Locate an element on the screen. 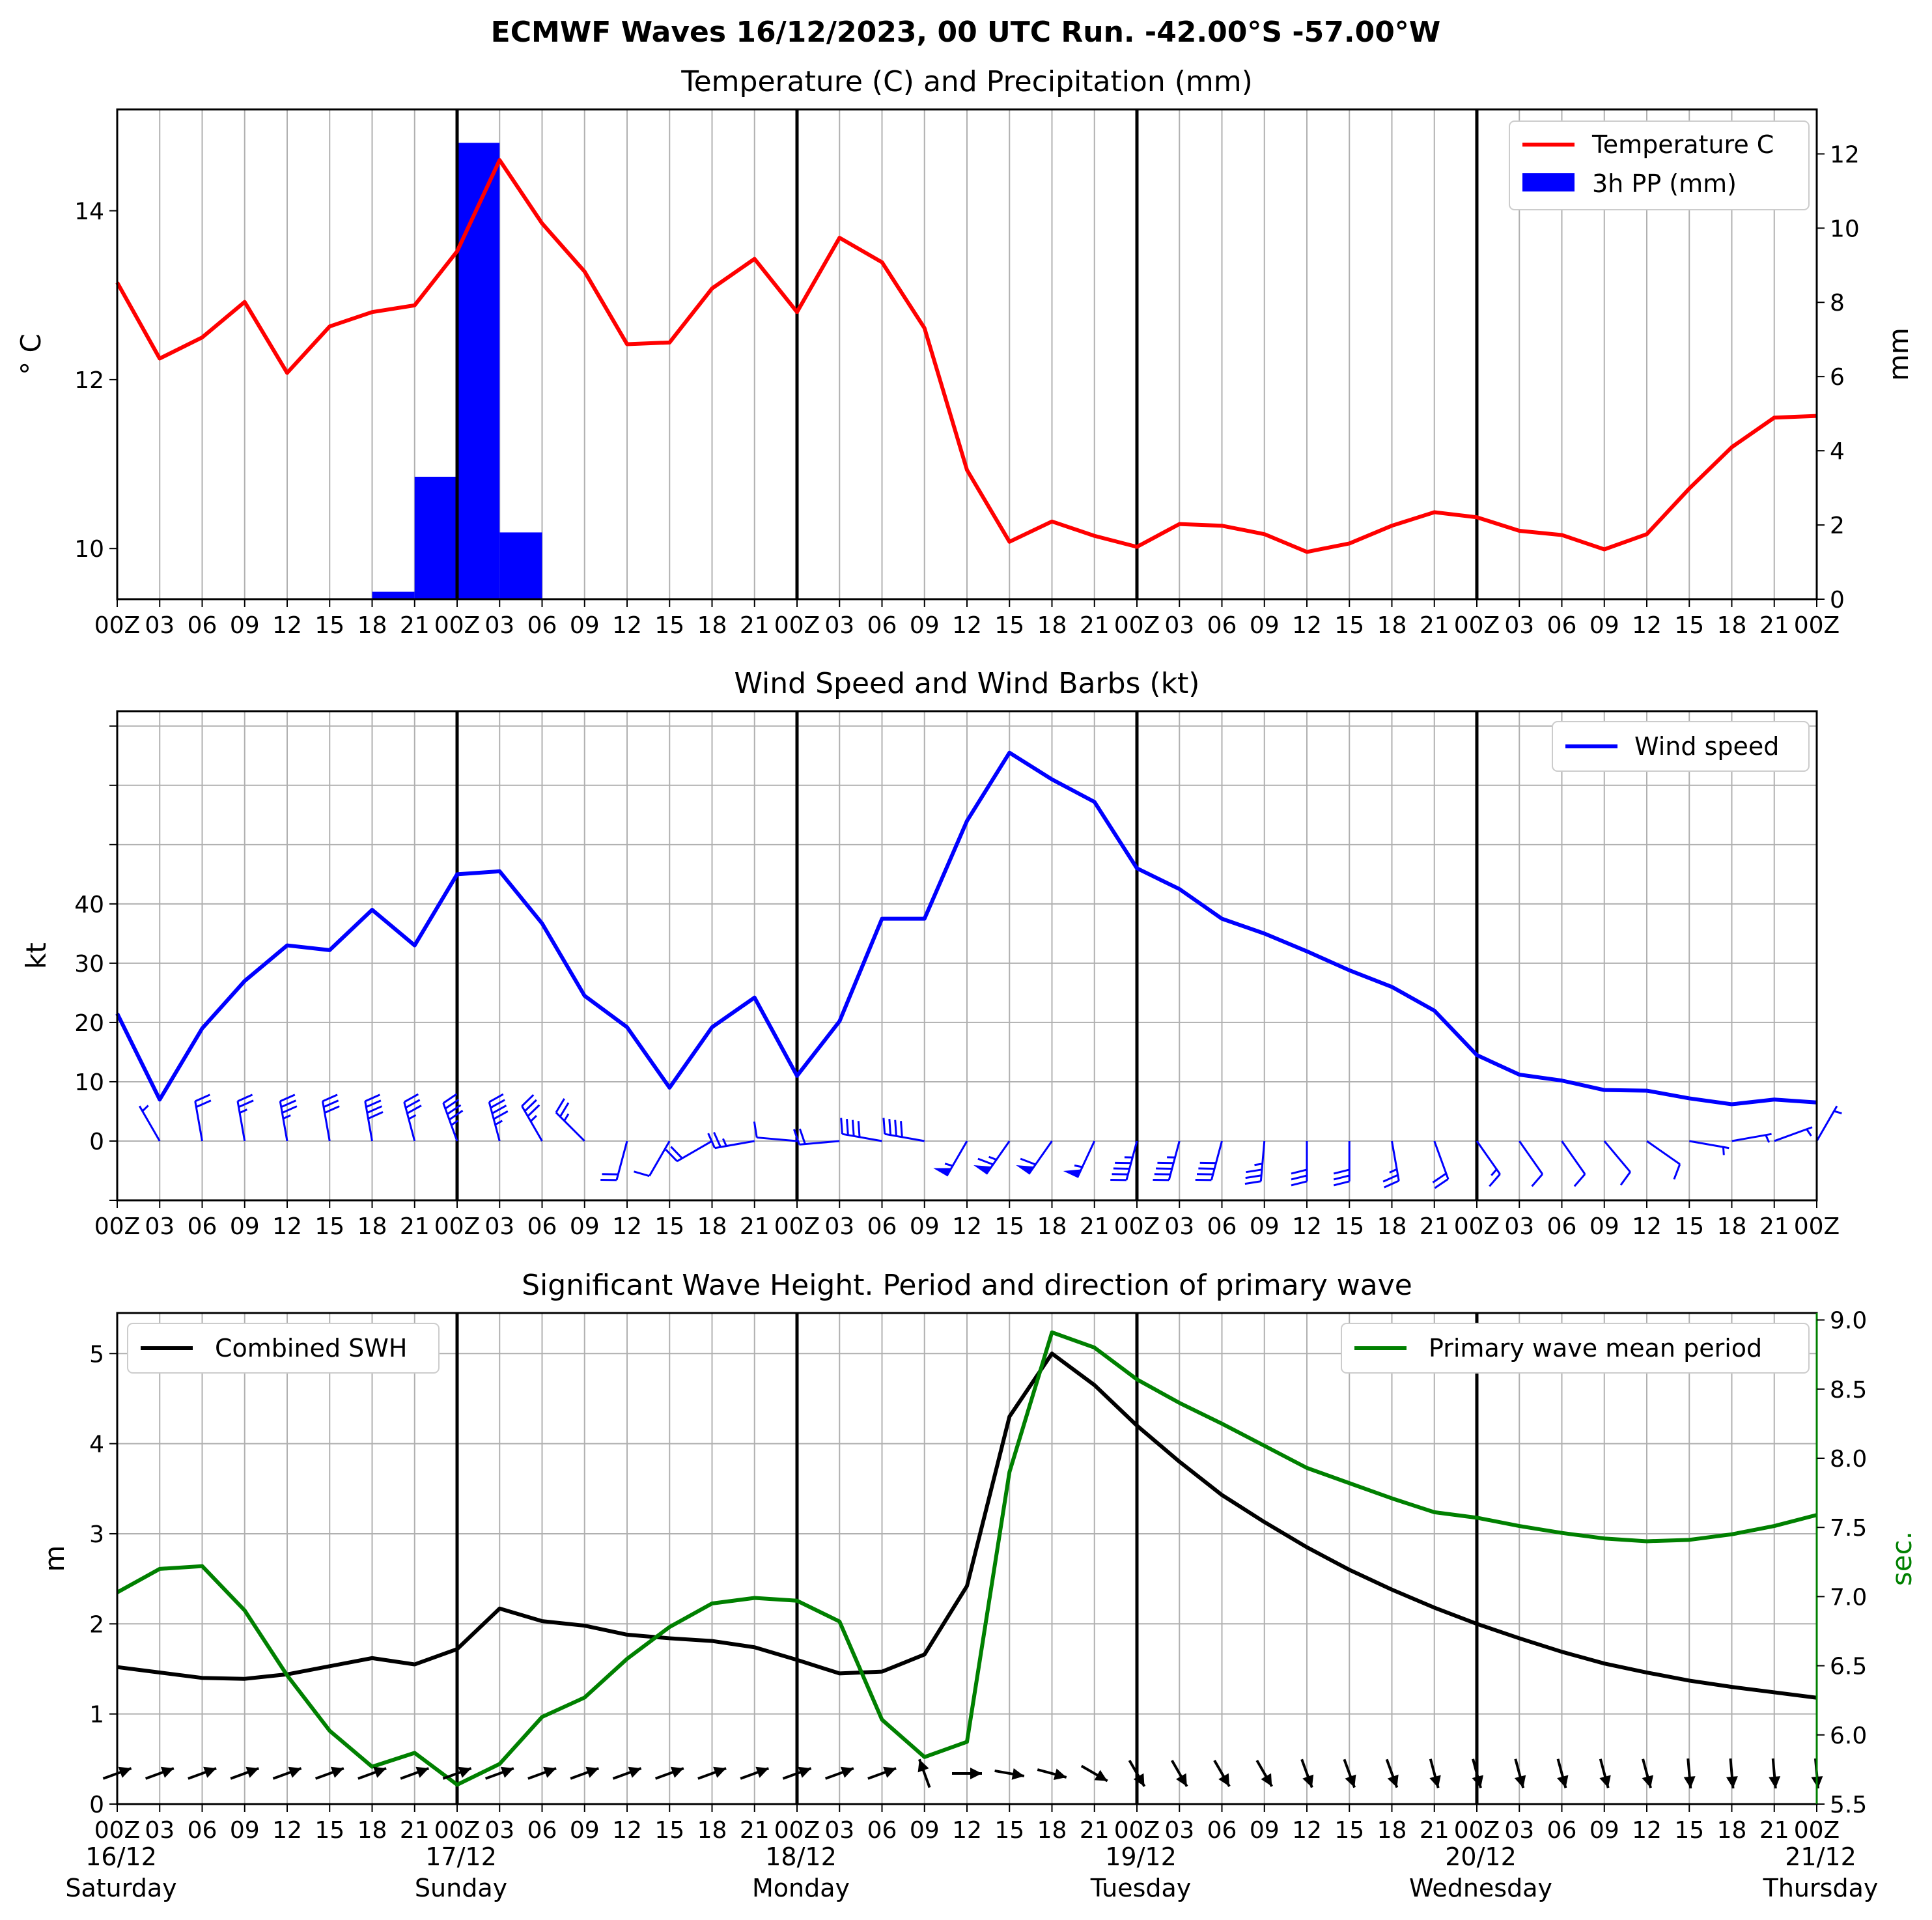 The width and height of the screenshot is (1932, 1920). day-label-date: 16/12 is located at coordinates (121, 1856).